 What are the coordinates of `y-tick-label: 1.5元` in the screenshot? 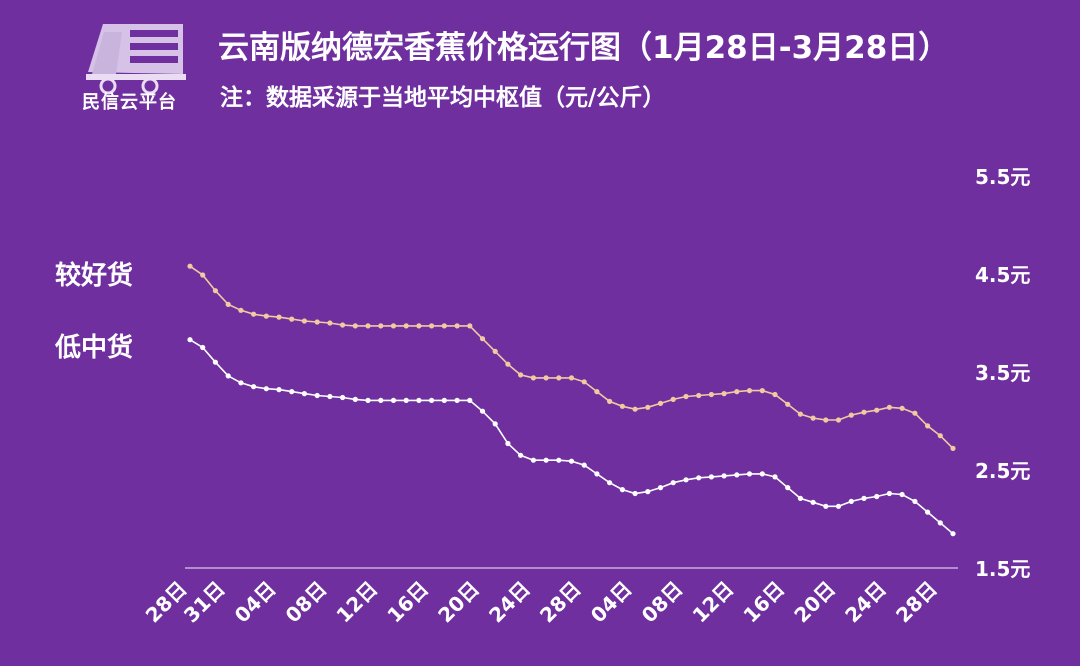 It's located at (1002, 569).